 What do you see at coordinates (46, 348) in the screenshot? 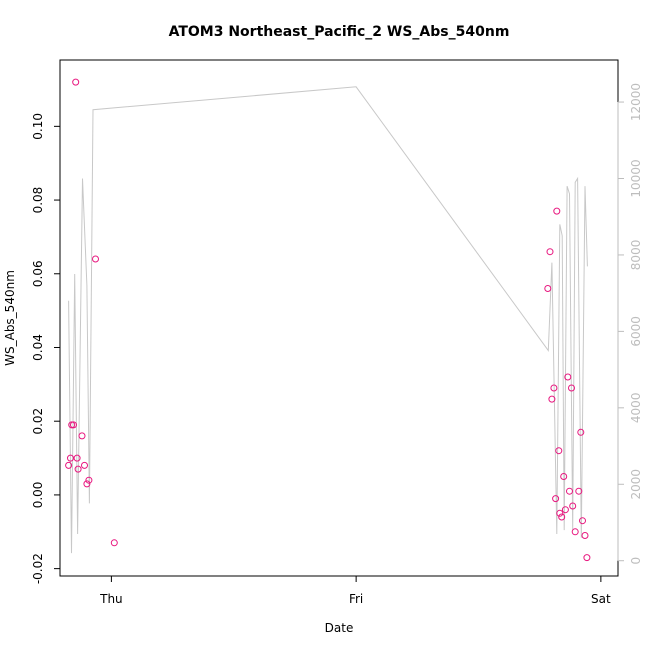
I see `y-axis: -0.02 0.00 0.02 0.04 0.06 0.08 0.10` at bounding box center [46, 348].